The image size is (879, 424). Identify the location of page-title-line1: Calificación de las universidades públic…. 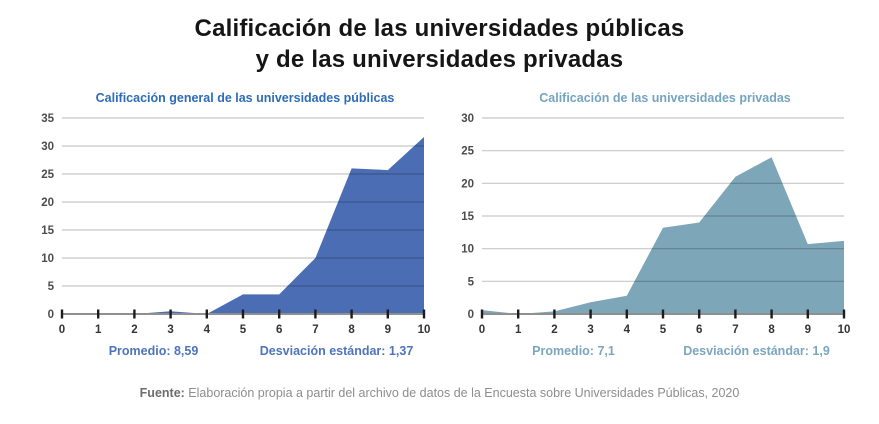
(439, 28).